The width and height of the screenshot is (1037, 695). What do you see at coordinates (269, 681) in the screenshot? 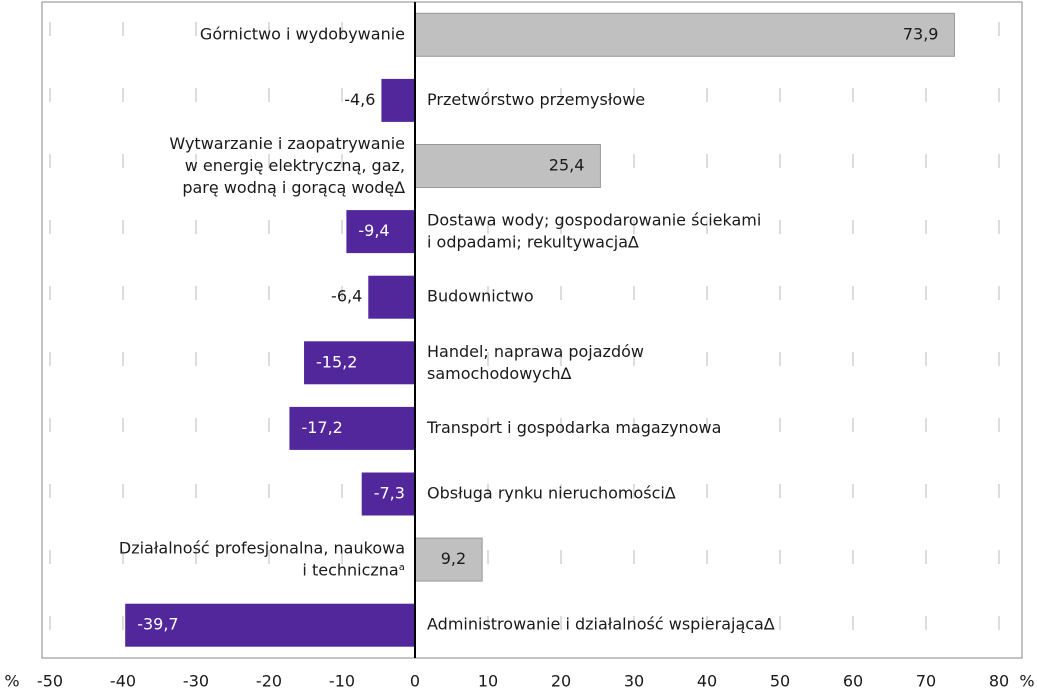
I see `x-tick-label: -20` at bounding box center [269, 681].